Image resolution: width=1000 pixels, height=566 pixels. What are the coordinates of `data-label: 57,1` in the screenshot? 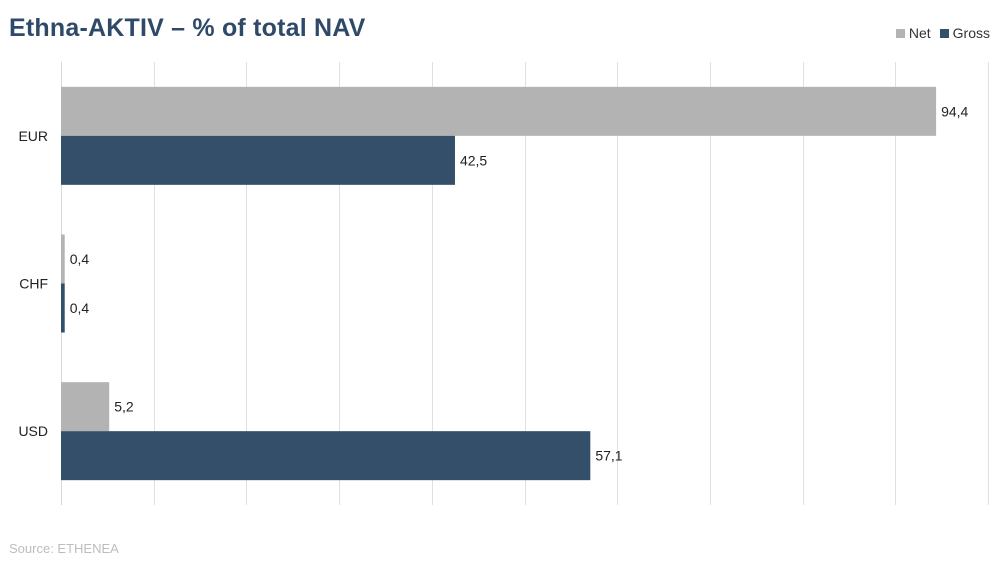 It's located at (608, 456).